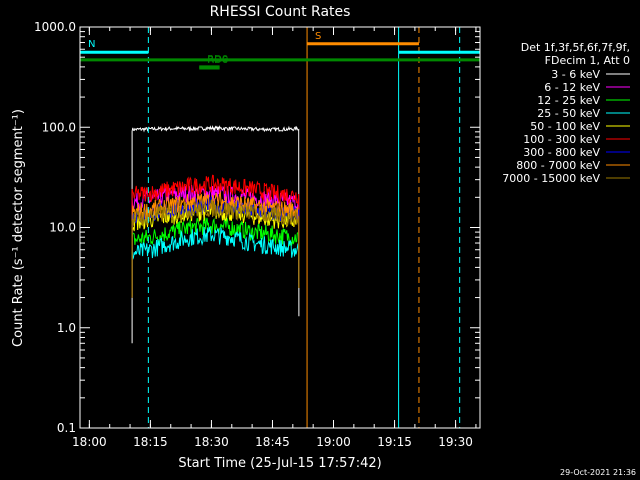 This screenshot has width=640, height=480. Describe the element at coordinates (587, 60) in the screenshot. I see `legend-header-line-2: FDecim 1, Att 0` at that location.